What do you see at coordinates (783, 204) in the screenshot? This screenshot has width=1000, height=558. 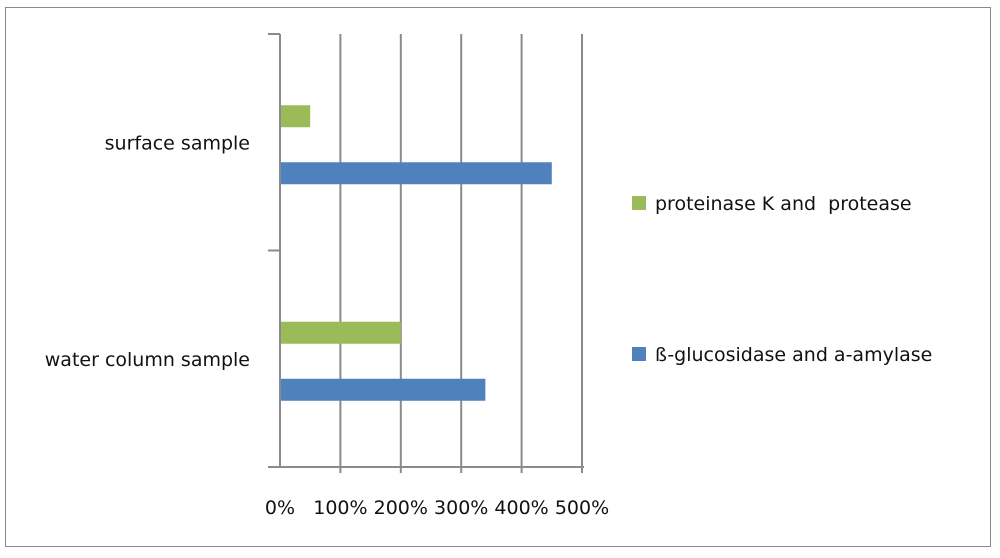 I see `legend-label: proteinase K and protease` at bounding box center [783, 204].